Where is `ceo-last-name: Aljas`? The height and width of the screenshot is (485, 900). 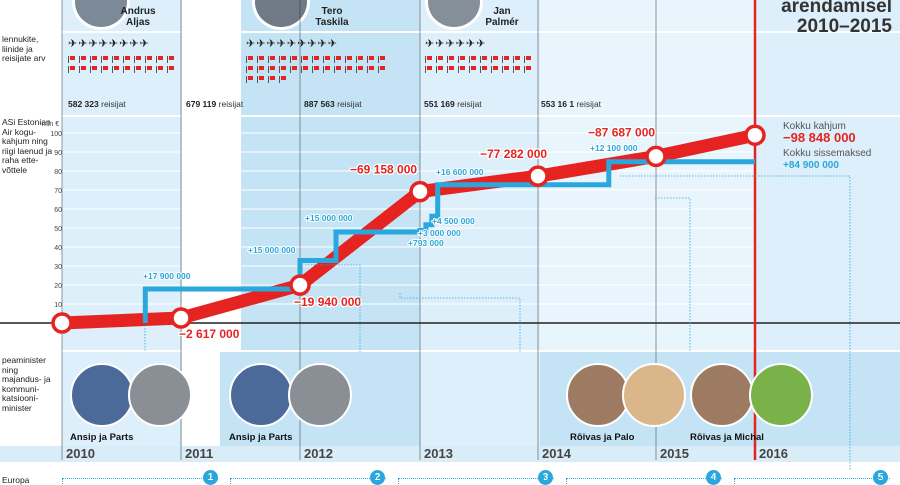 ceo-last-name: Aljas is located at coordinates (138, 22).